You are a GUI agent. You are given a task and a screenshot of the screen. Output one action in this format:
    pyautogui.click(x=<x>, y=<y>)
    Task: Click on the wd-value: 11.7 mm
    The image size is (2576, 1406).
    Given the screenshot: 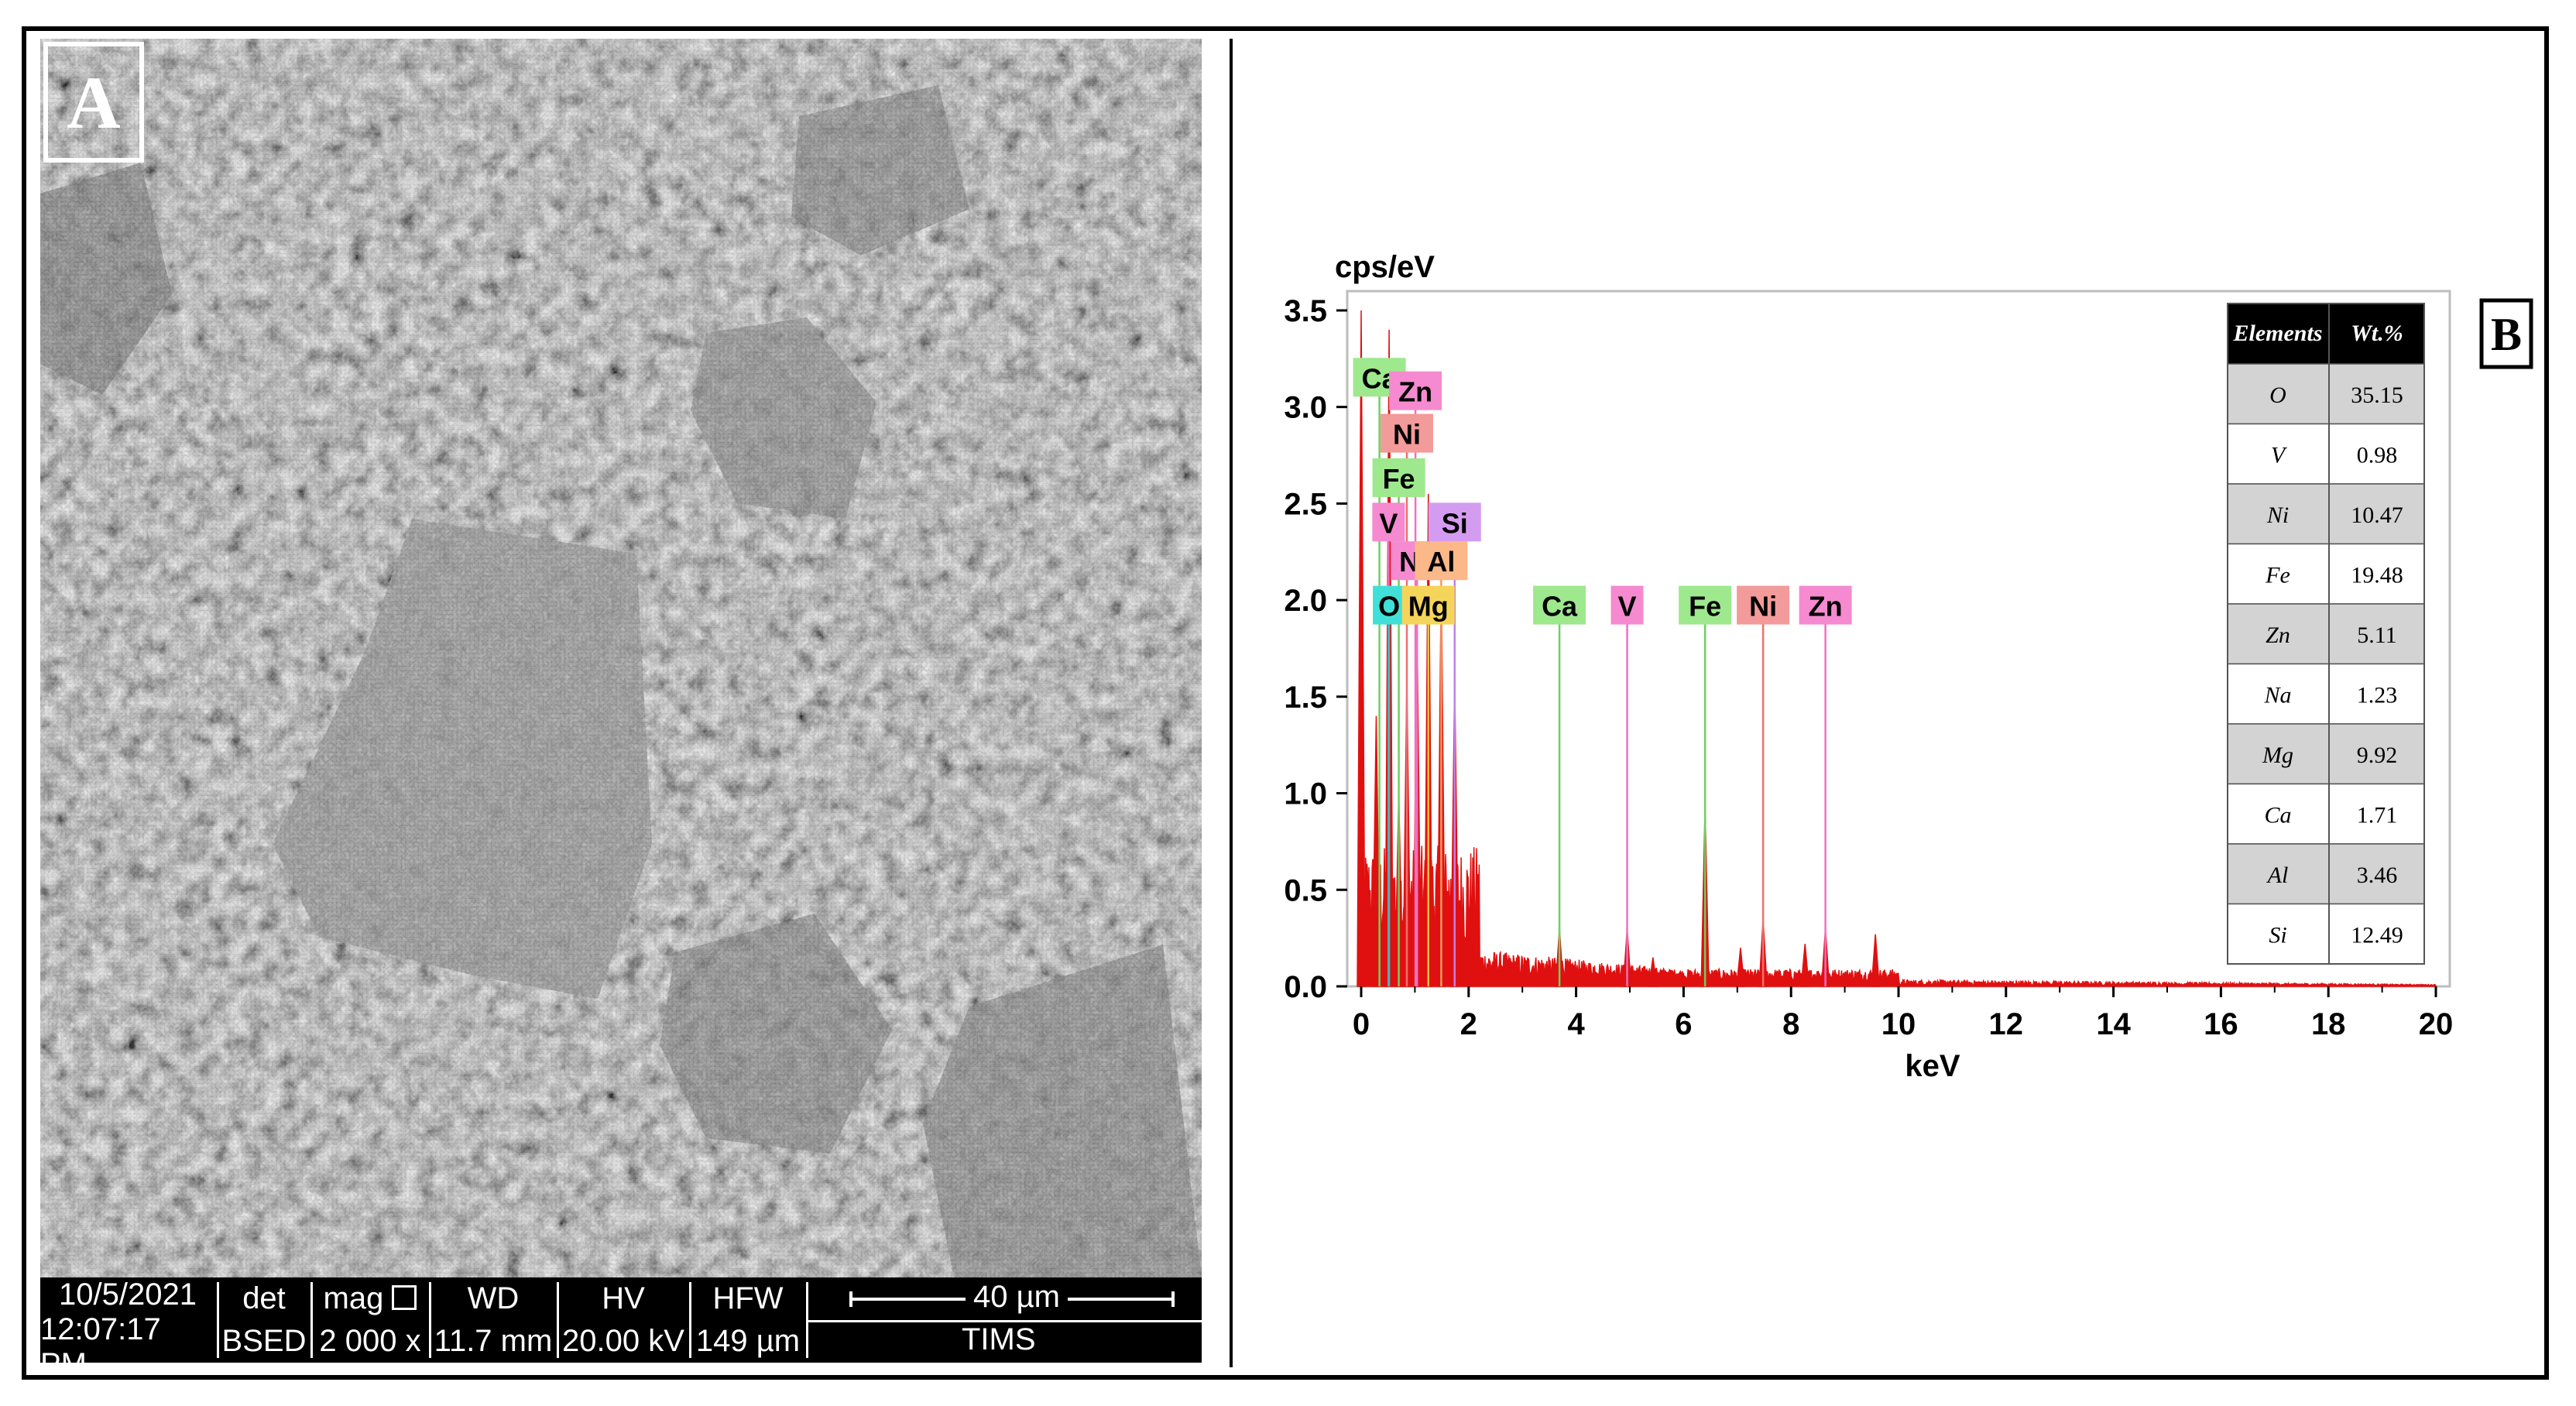 What is the action you would take?
    pyautogui.click(x=493, y=1341)
    